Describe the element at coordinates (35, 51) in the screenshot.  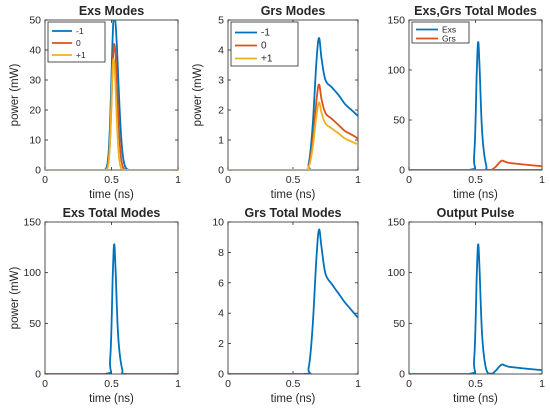
I see `y-tick-label: 40` at that location.